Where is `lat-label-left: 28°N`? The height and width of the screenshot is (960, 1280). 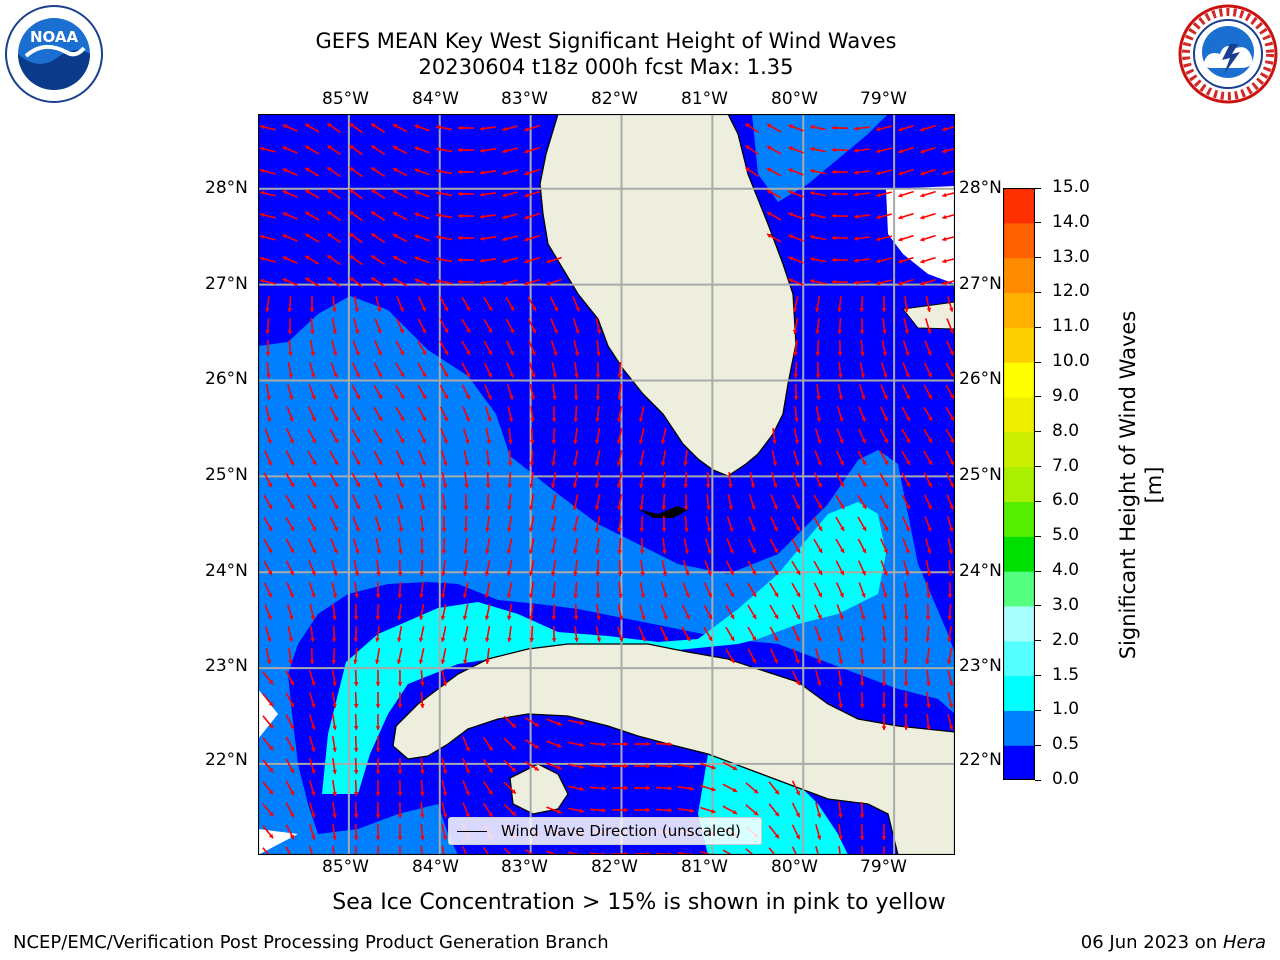 lat-label-left: 28°N is located at coordinates (226, 188).